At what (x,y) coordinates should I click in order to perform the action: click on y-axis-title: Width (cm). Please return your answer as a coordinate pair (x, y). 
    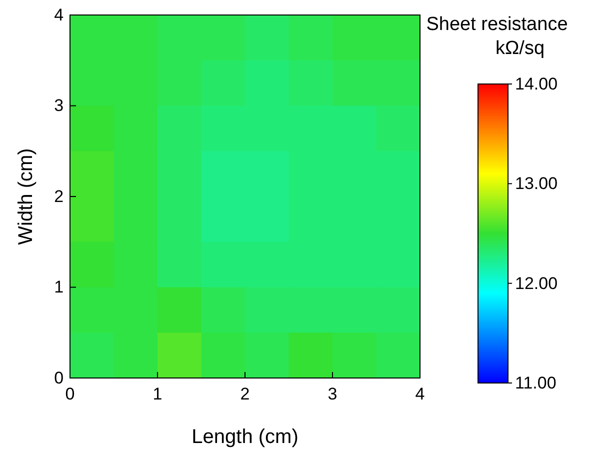
    Looking at the image, I should click on (26, 196).